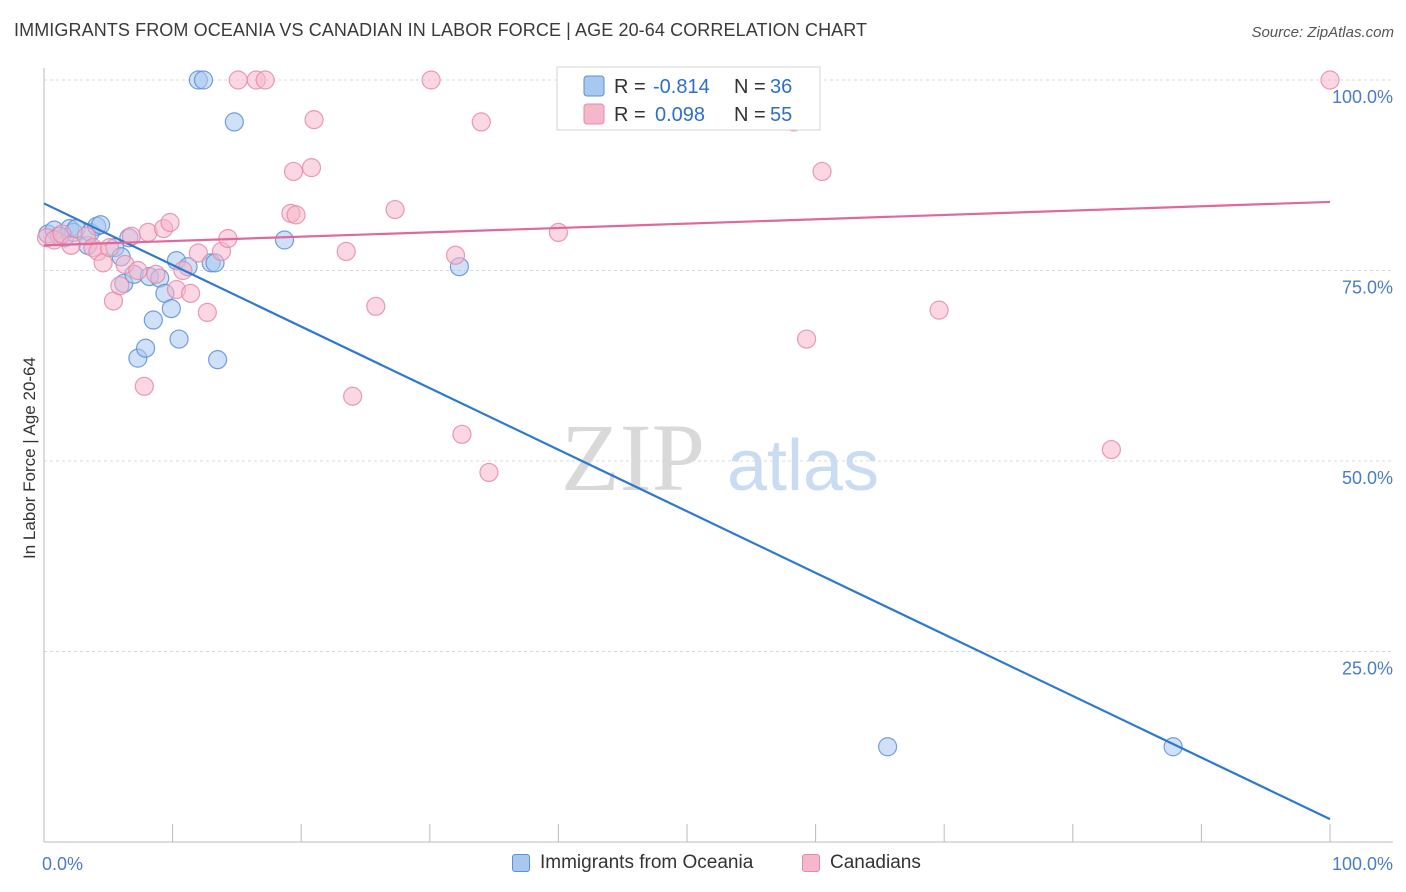  Describe the element at coordinates (803, 466) in the screenshot. I see `watermark-atlas: atlas` at that location.